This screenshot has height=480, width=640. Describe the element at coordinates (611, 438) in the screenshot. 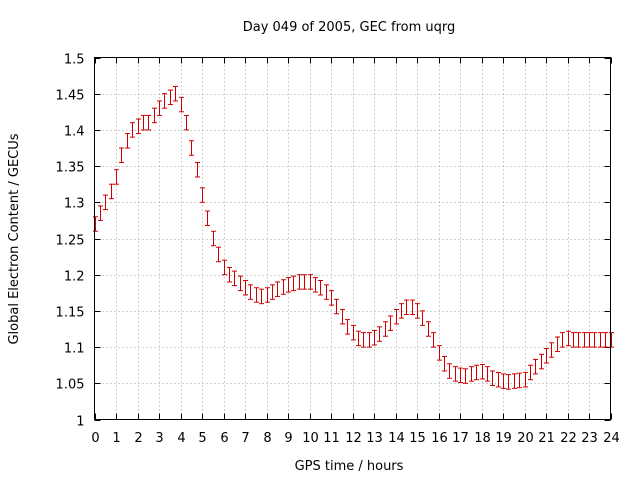

I see `x-tick-label: 24` at that location.